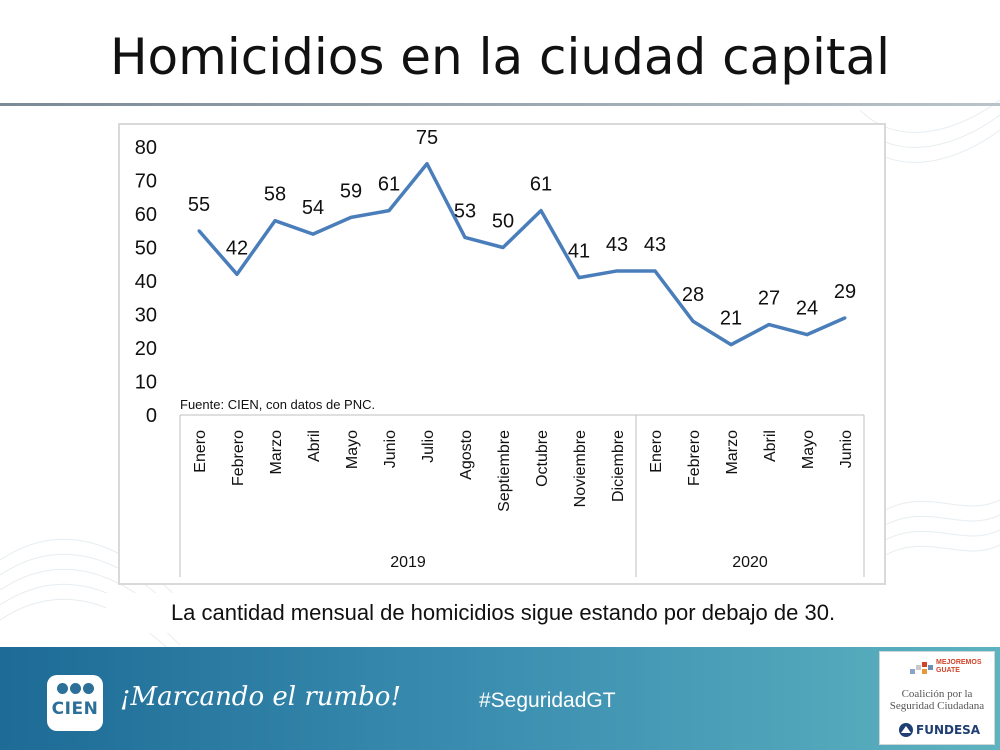 This screenshot has width=1000, height=750. I want to click on data-label: 58, so click(275, 195).